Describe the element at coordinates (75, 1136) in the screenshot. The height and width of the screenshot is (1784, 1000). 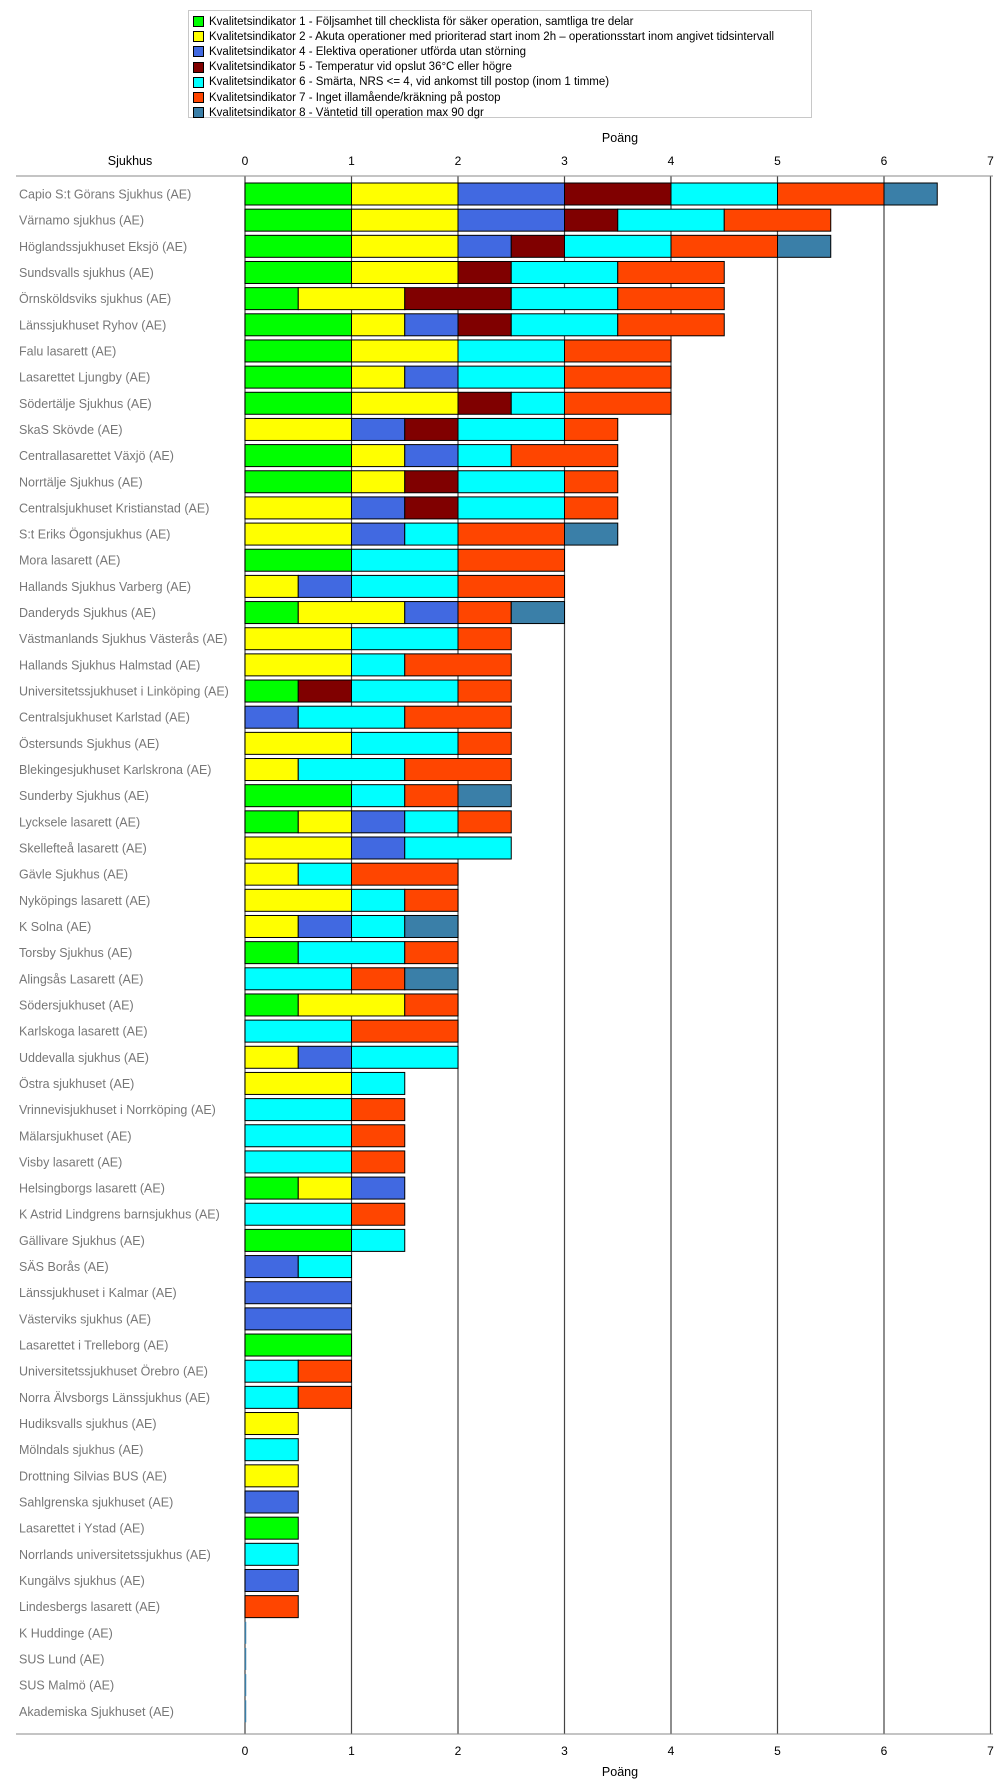
I see `hospital-label: Mälarsjukhuset (AE)` at that location.